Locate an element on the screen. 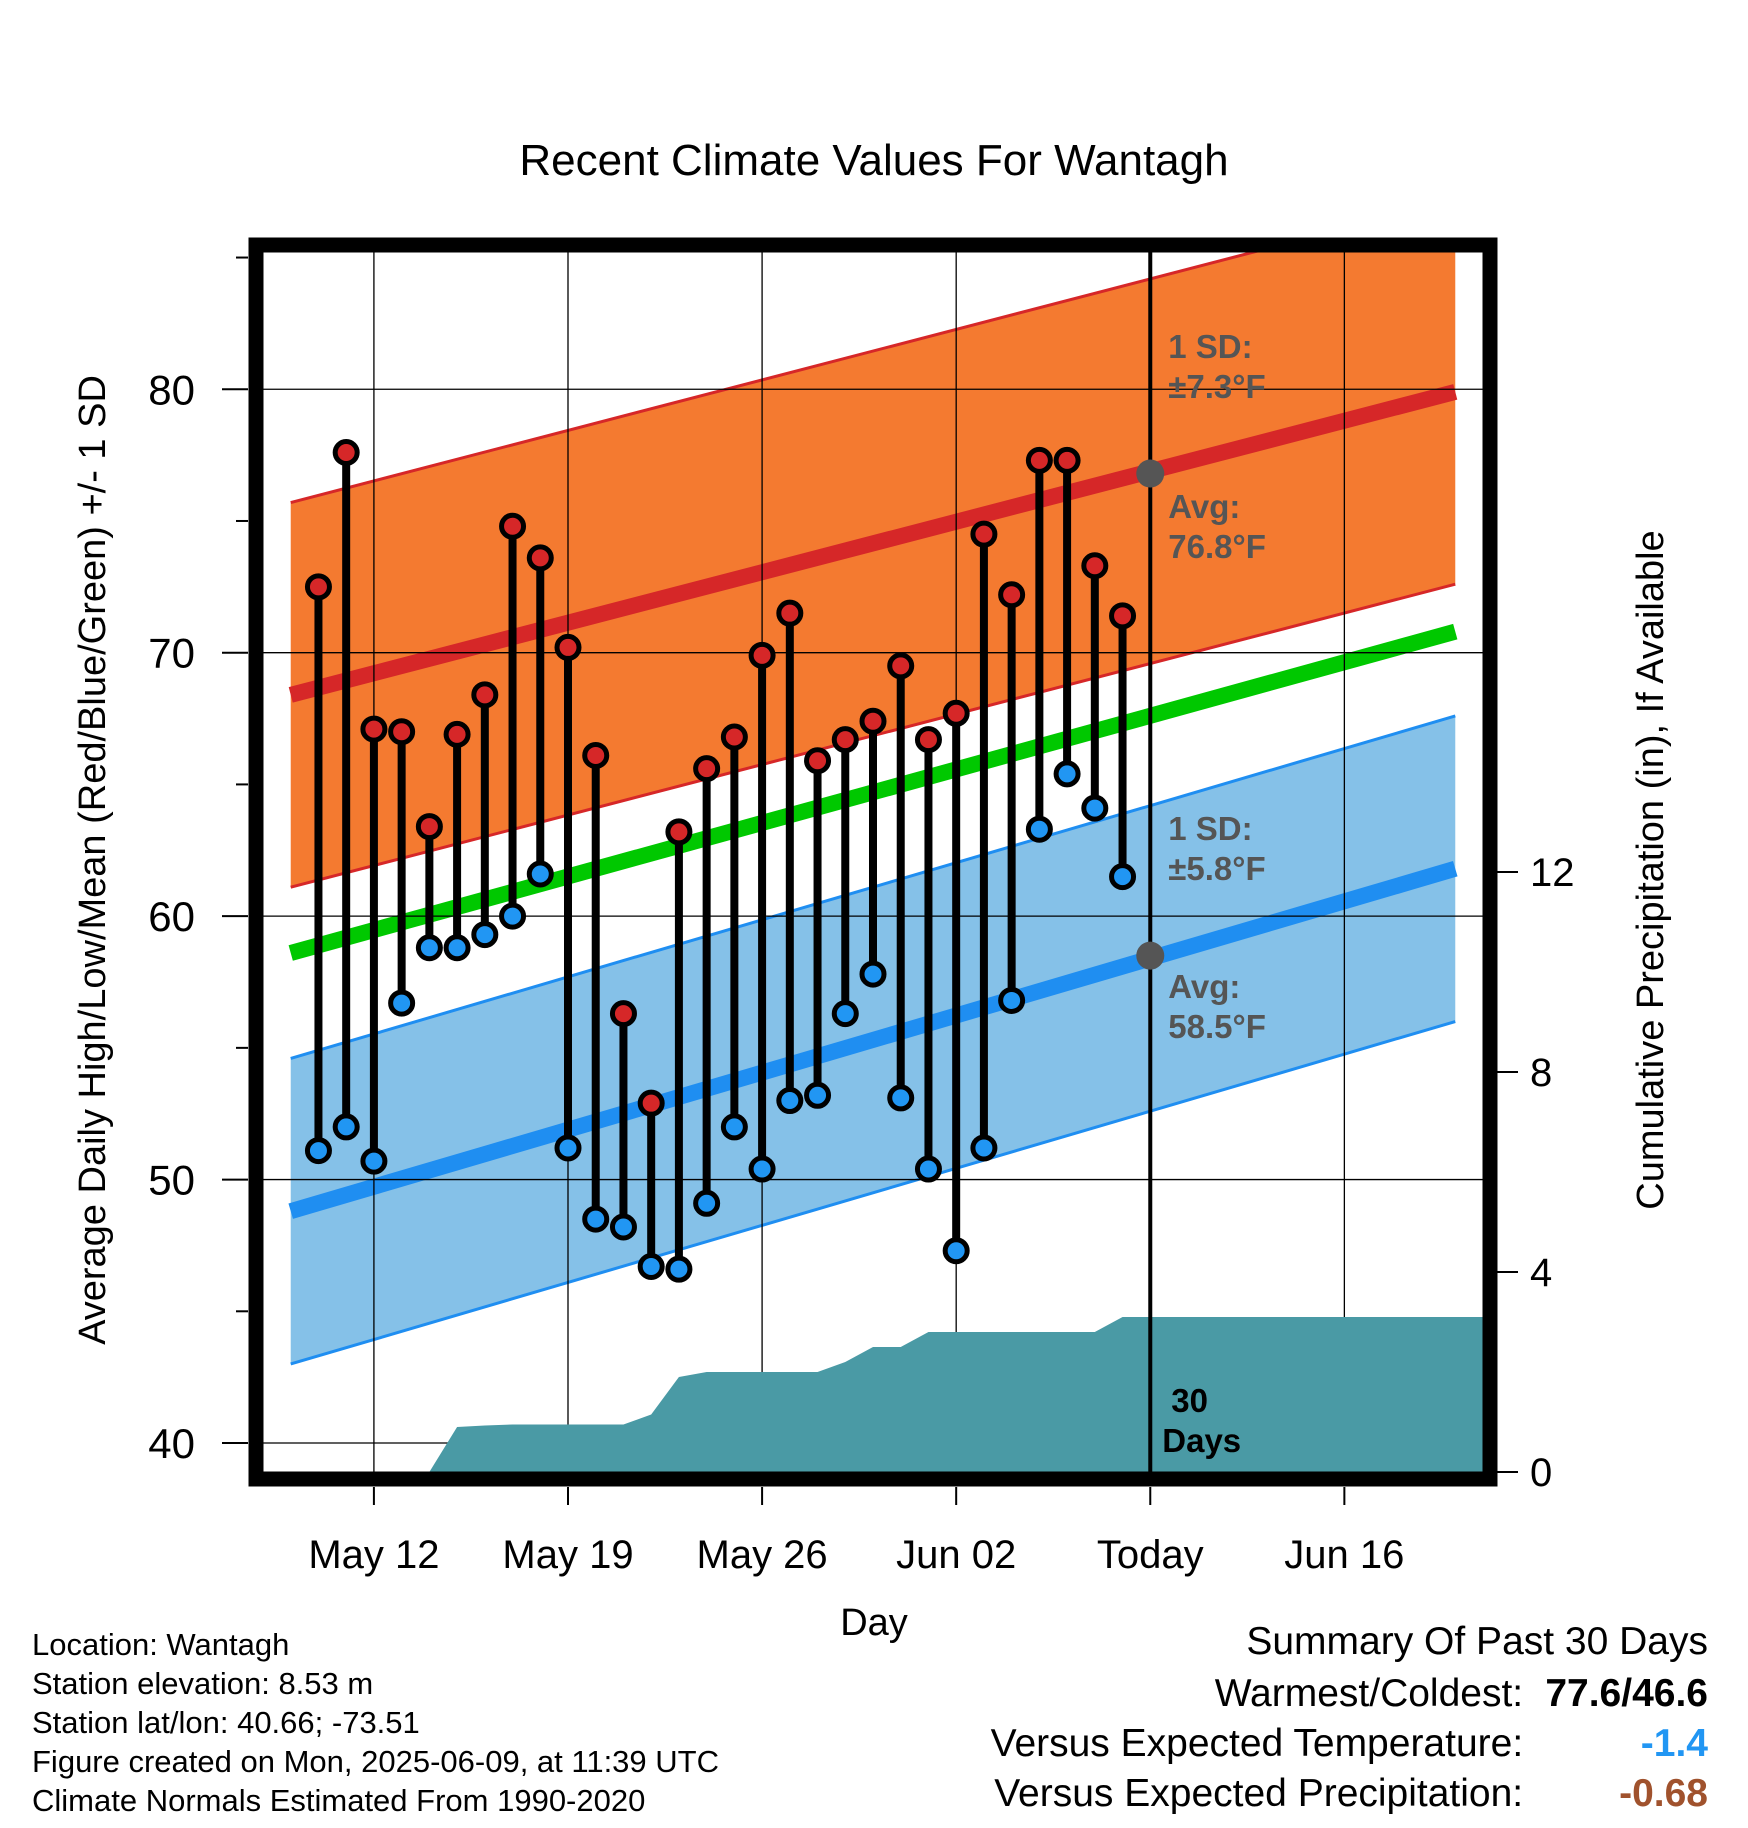 This screenshot has width=1748, height=1828. warm-cold-label: Warmest/Coldest: is located at coordinates (1369, 1693).